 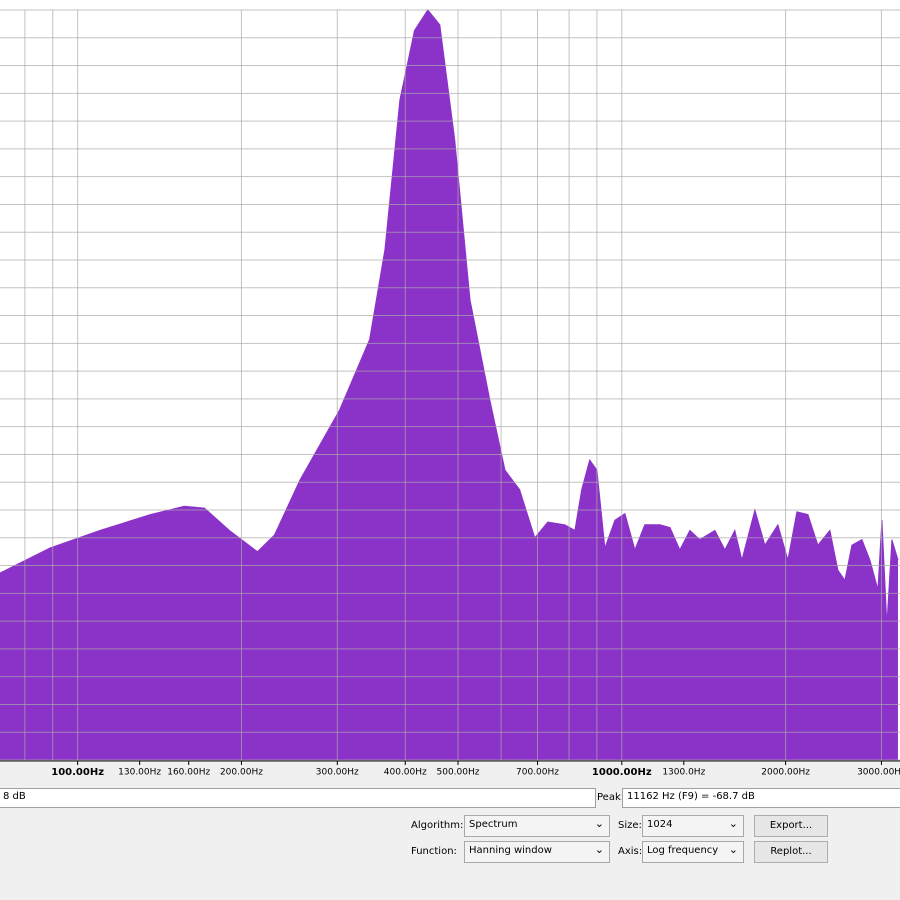 I want to click on x-tick-label: 1000.00Hz, so click(x=622, y=772).